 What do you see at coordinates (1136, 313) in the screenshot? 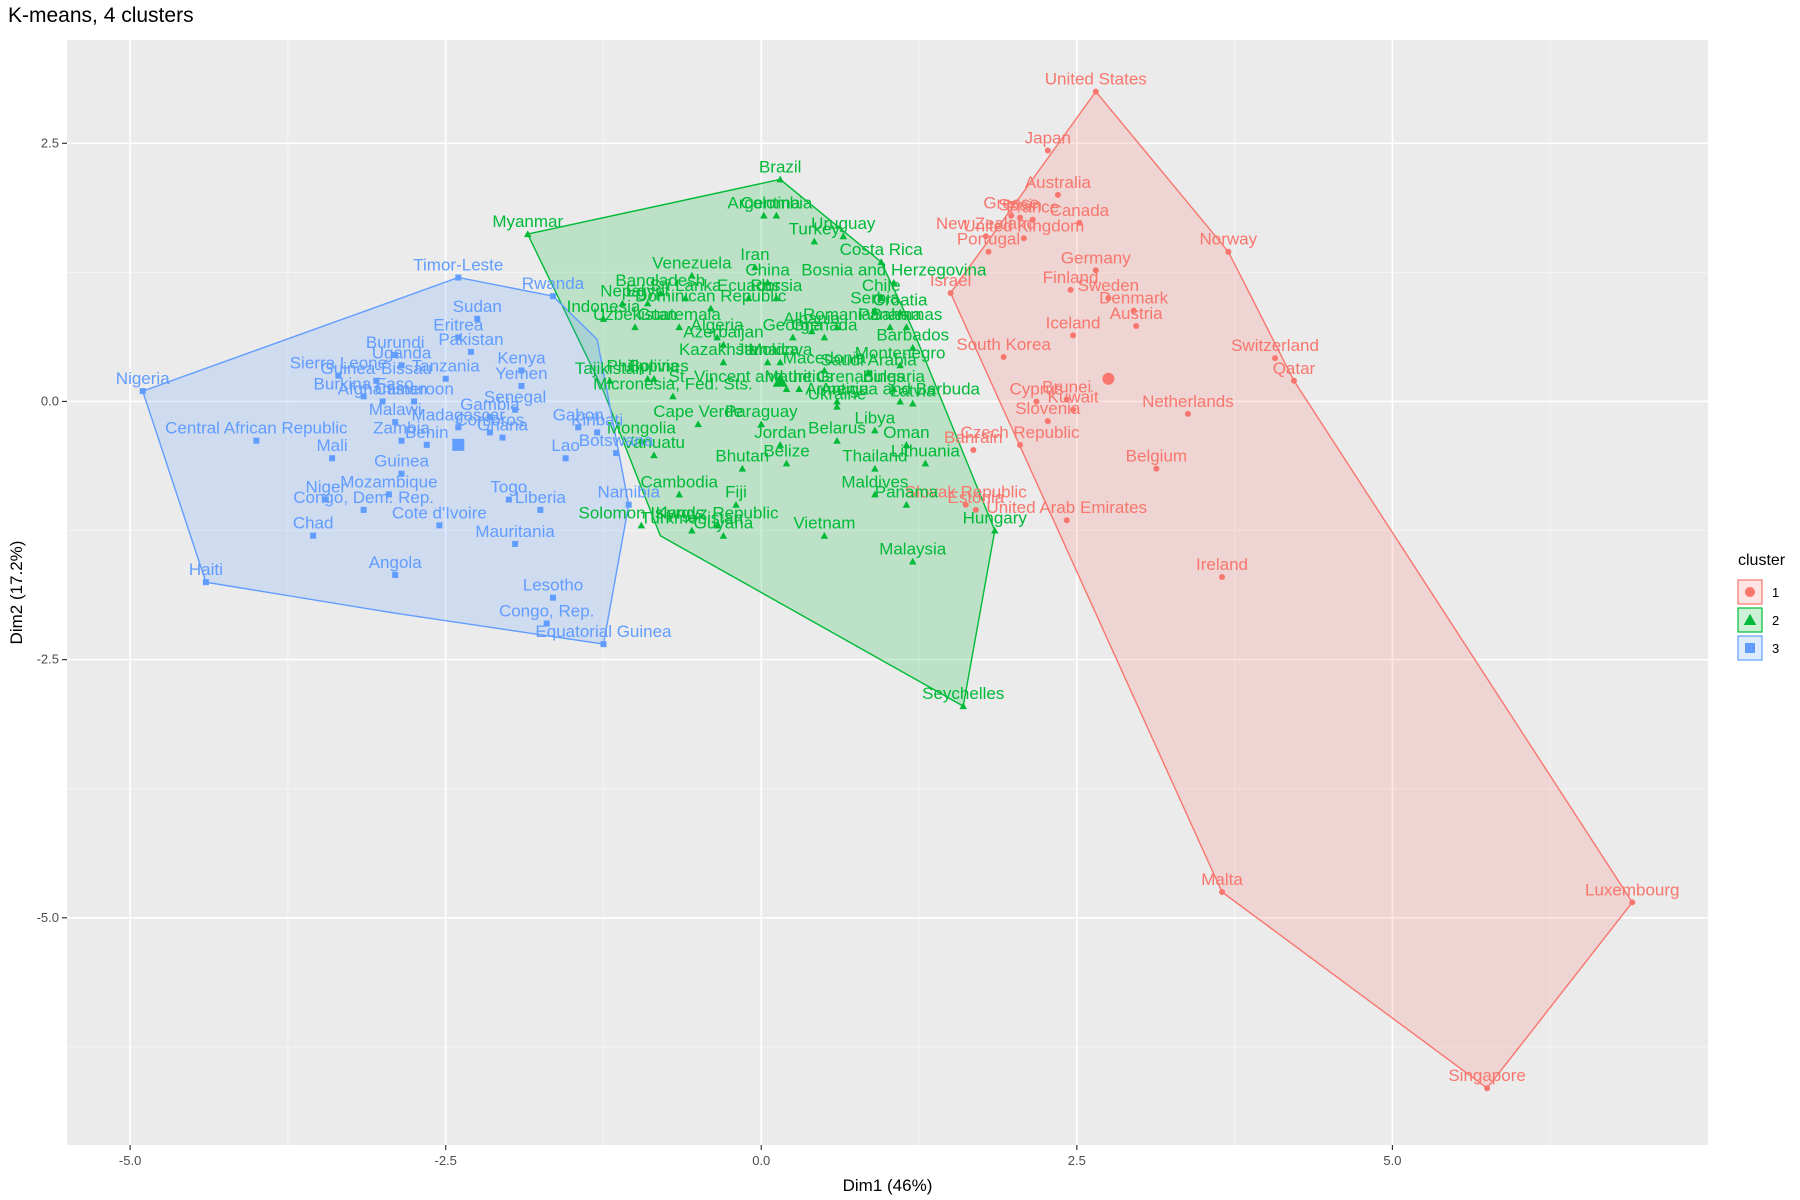
I see `point-label: Austria` at bounding box center [1136, 313].